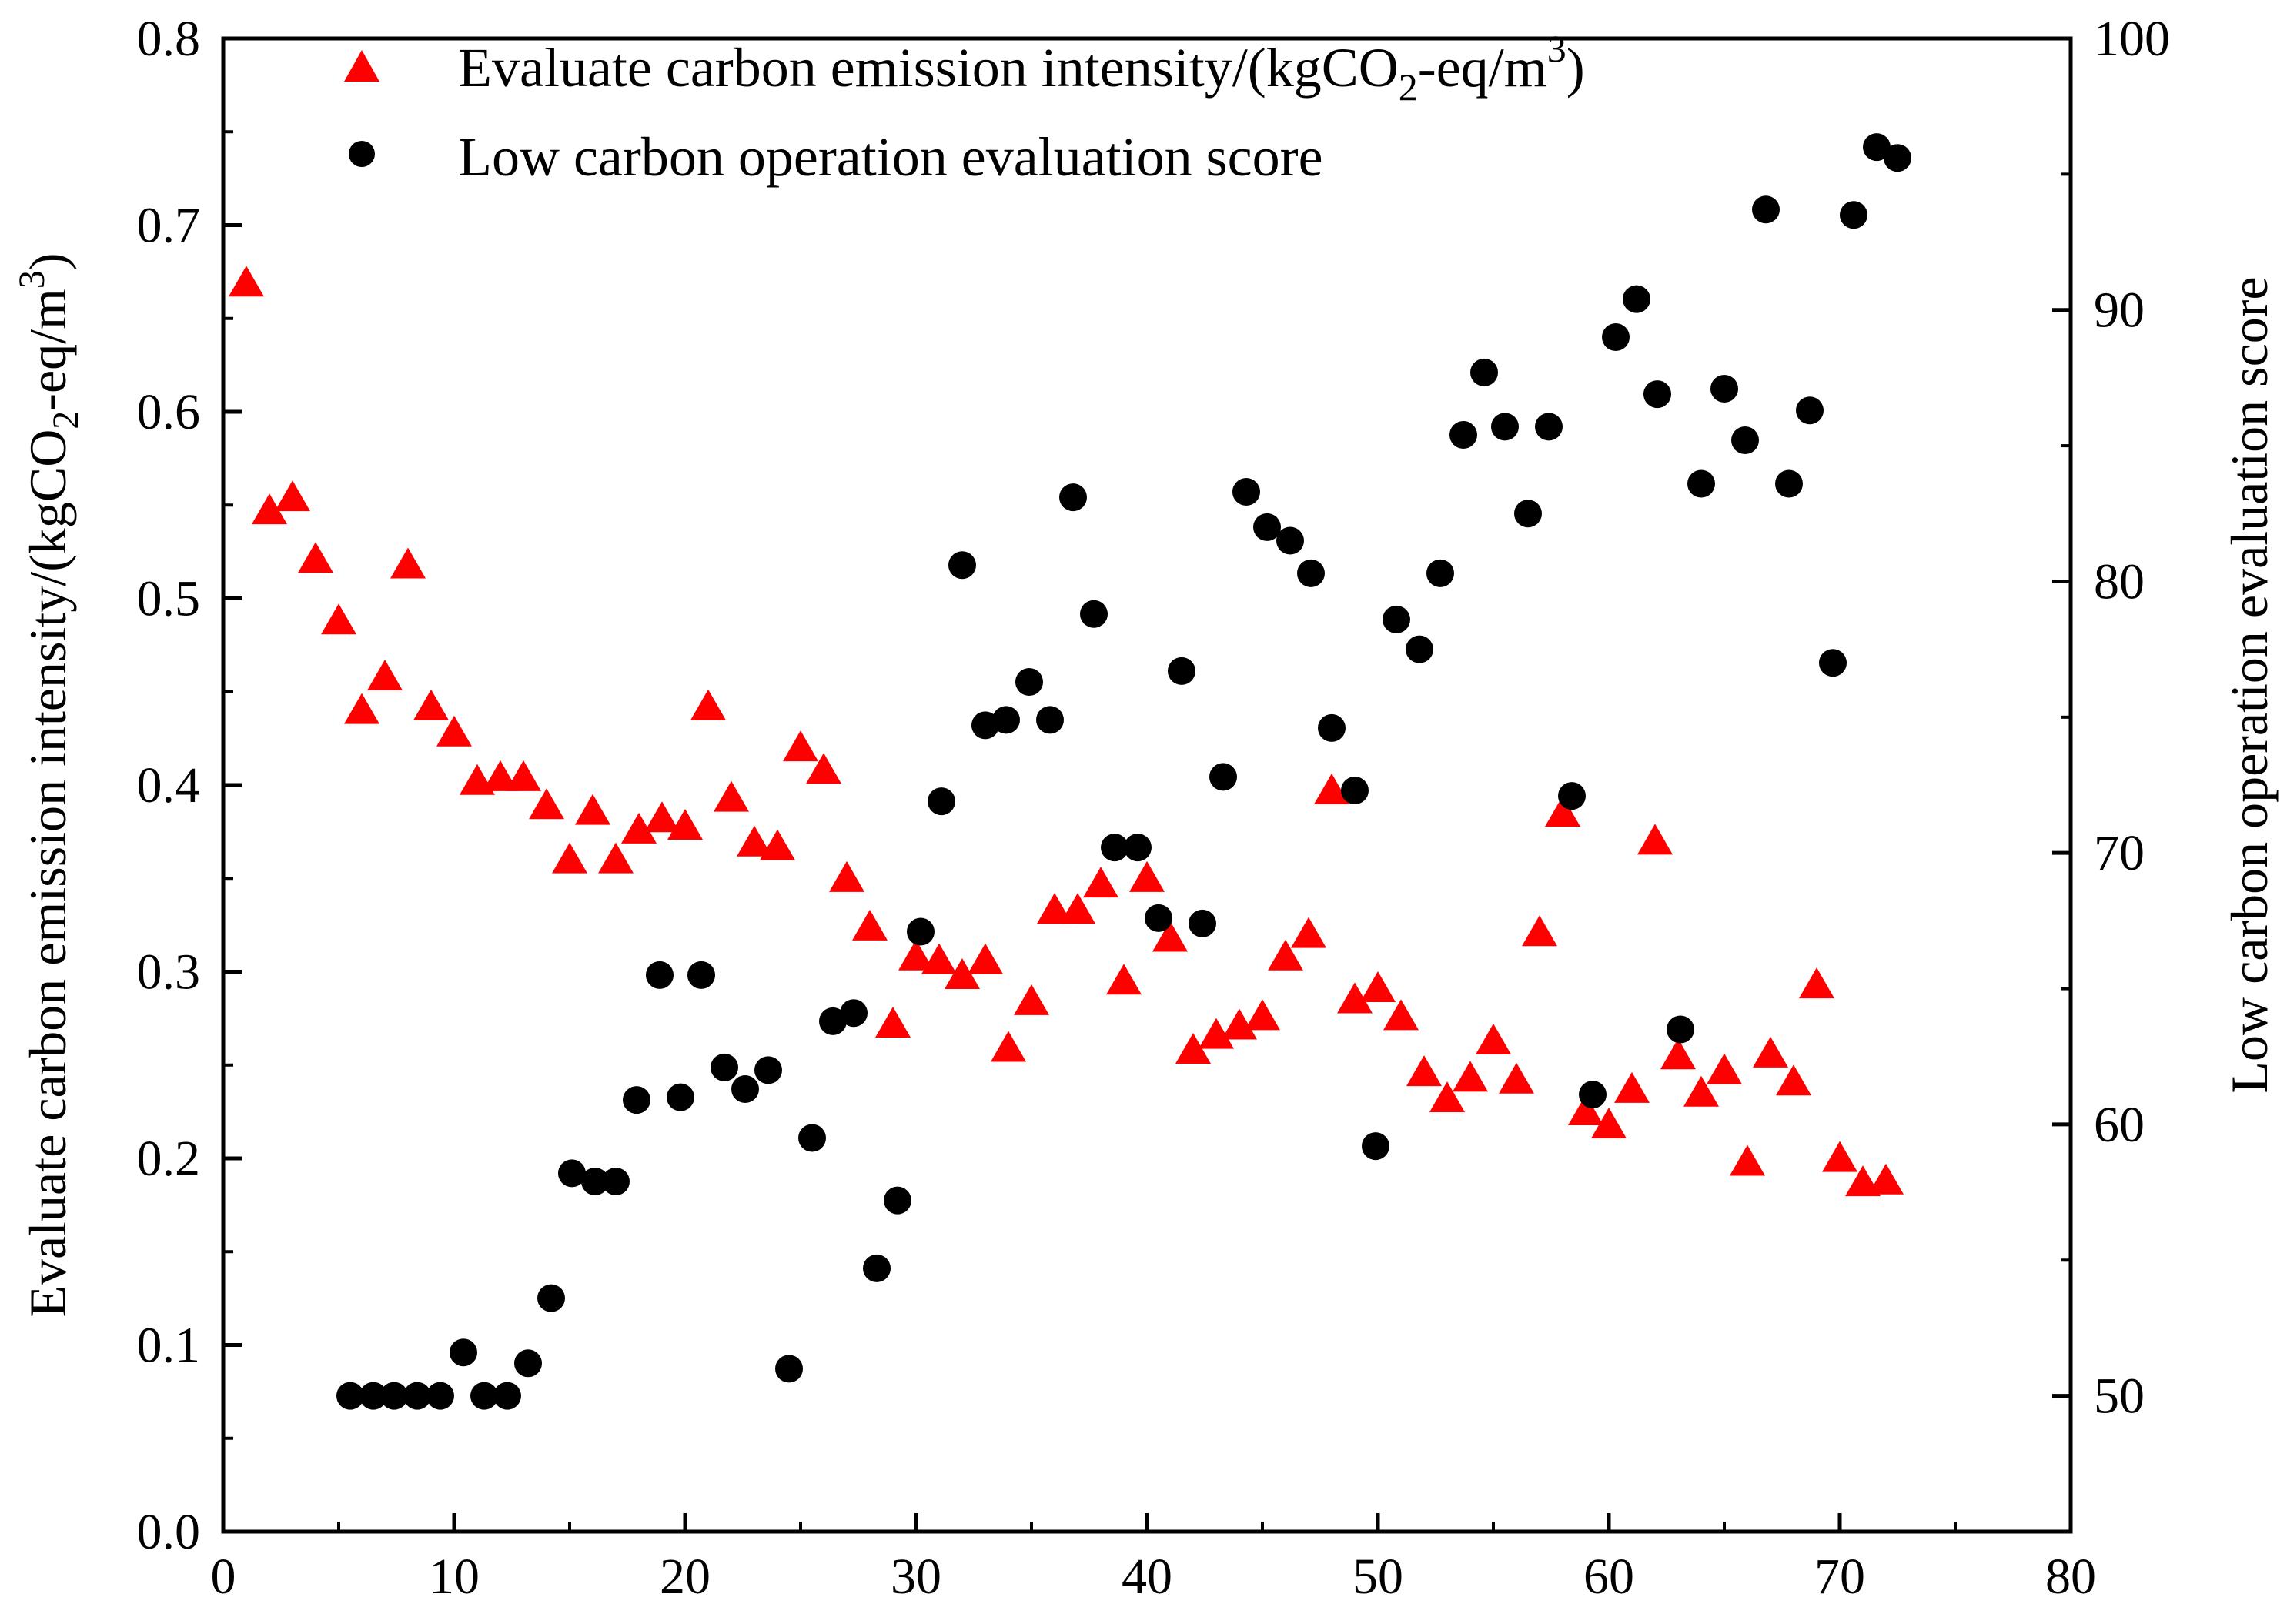 Image resolution: width=2287 pixels, height=1624 pixels. Describe the element at coordinates (916, 1577) in the screenshot. I see `x-tick-label: 30` at that location.